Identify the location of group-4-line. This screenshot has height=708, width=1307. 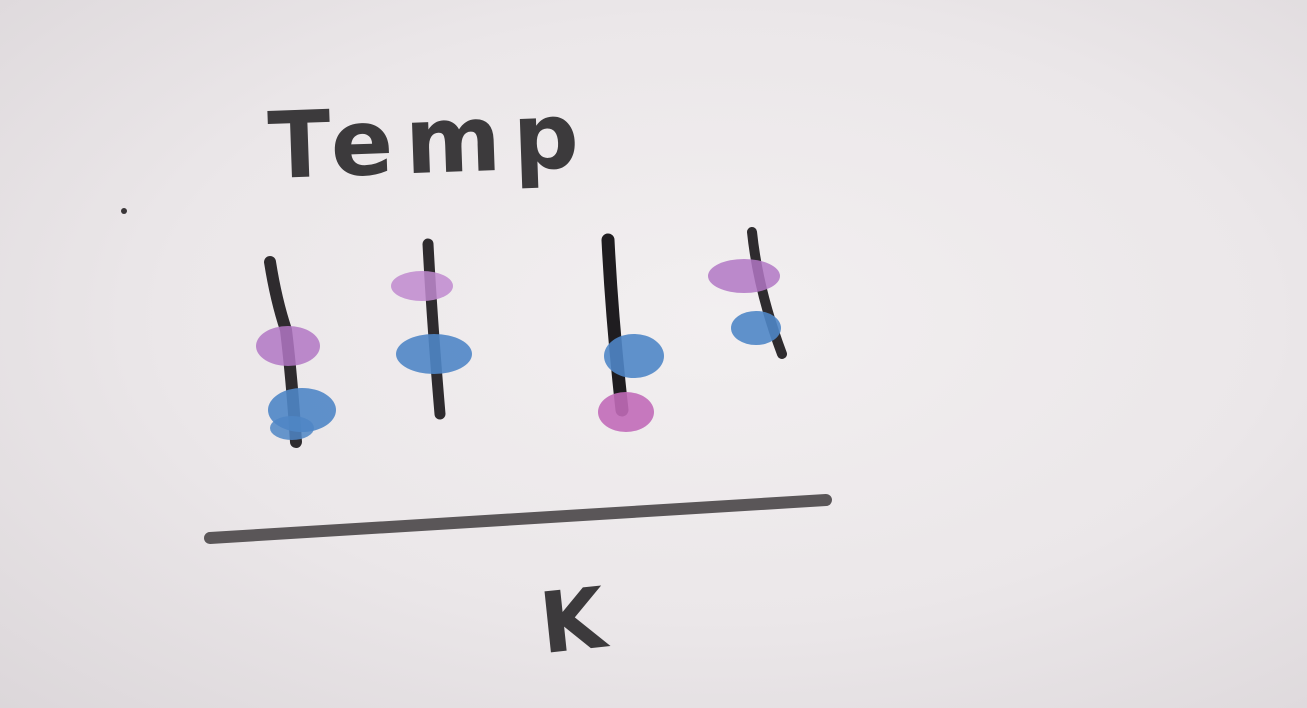
(767, 293).